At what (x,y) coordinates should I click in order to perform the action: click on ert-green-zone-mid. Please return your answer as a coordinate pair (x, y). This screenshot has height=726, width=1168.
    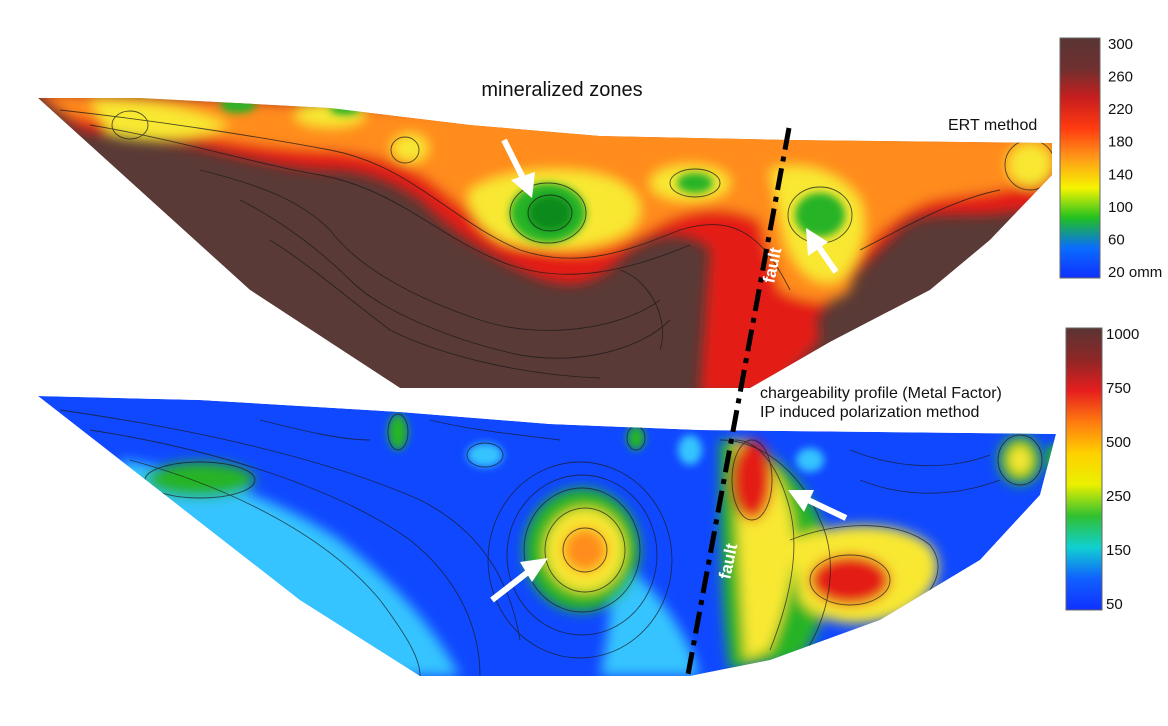
    Looking at the image, I should click on (695, 183).